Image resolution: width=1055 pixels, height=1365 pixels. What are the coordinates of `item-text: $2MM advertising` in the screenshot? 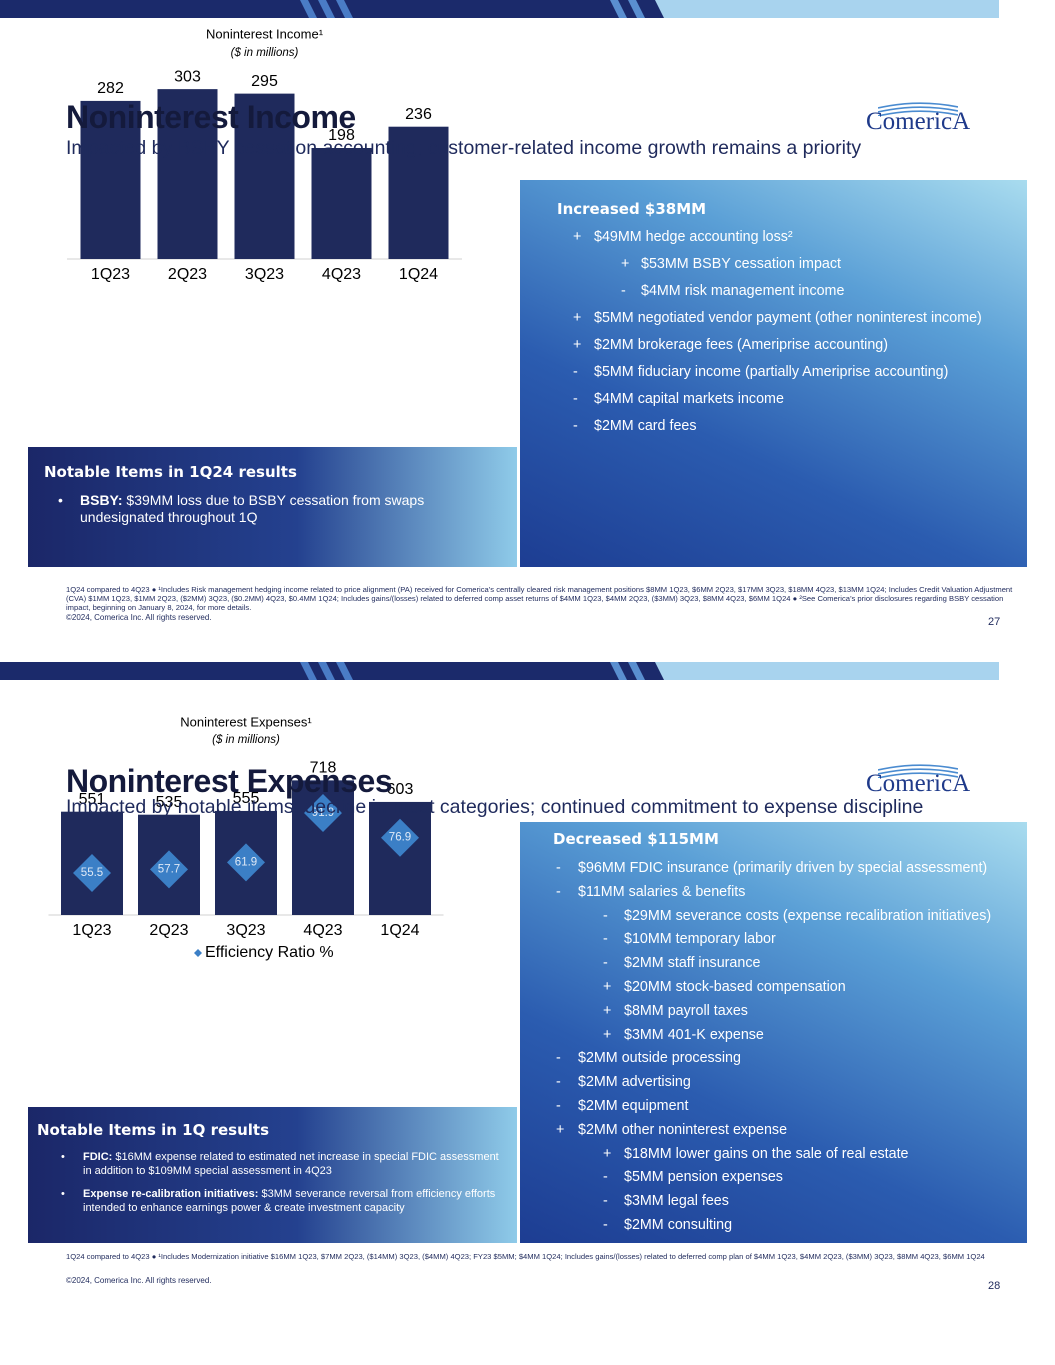 It's located at (634, 1082).